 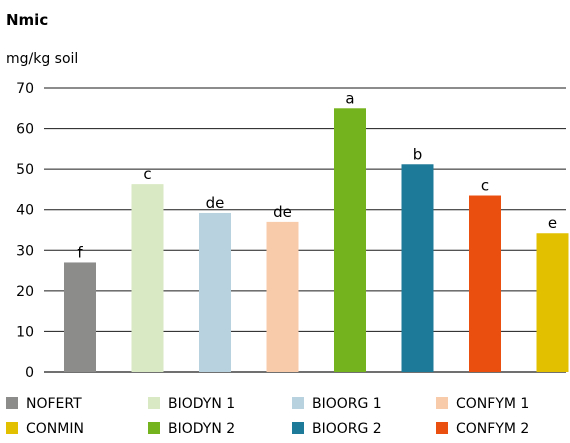 I want to click on chart-title: Nmic, so click(x=27, y=20).